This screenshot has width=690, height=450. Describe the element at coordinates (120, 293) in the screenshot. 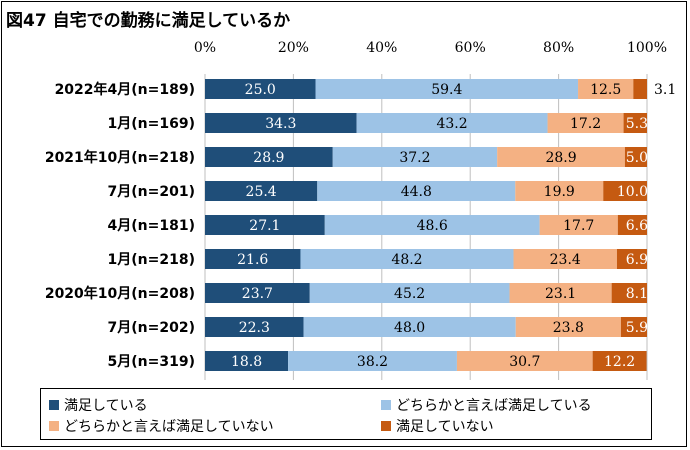

I see `category-label: 2020年10月(n=208)` at that location.